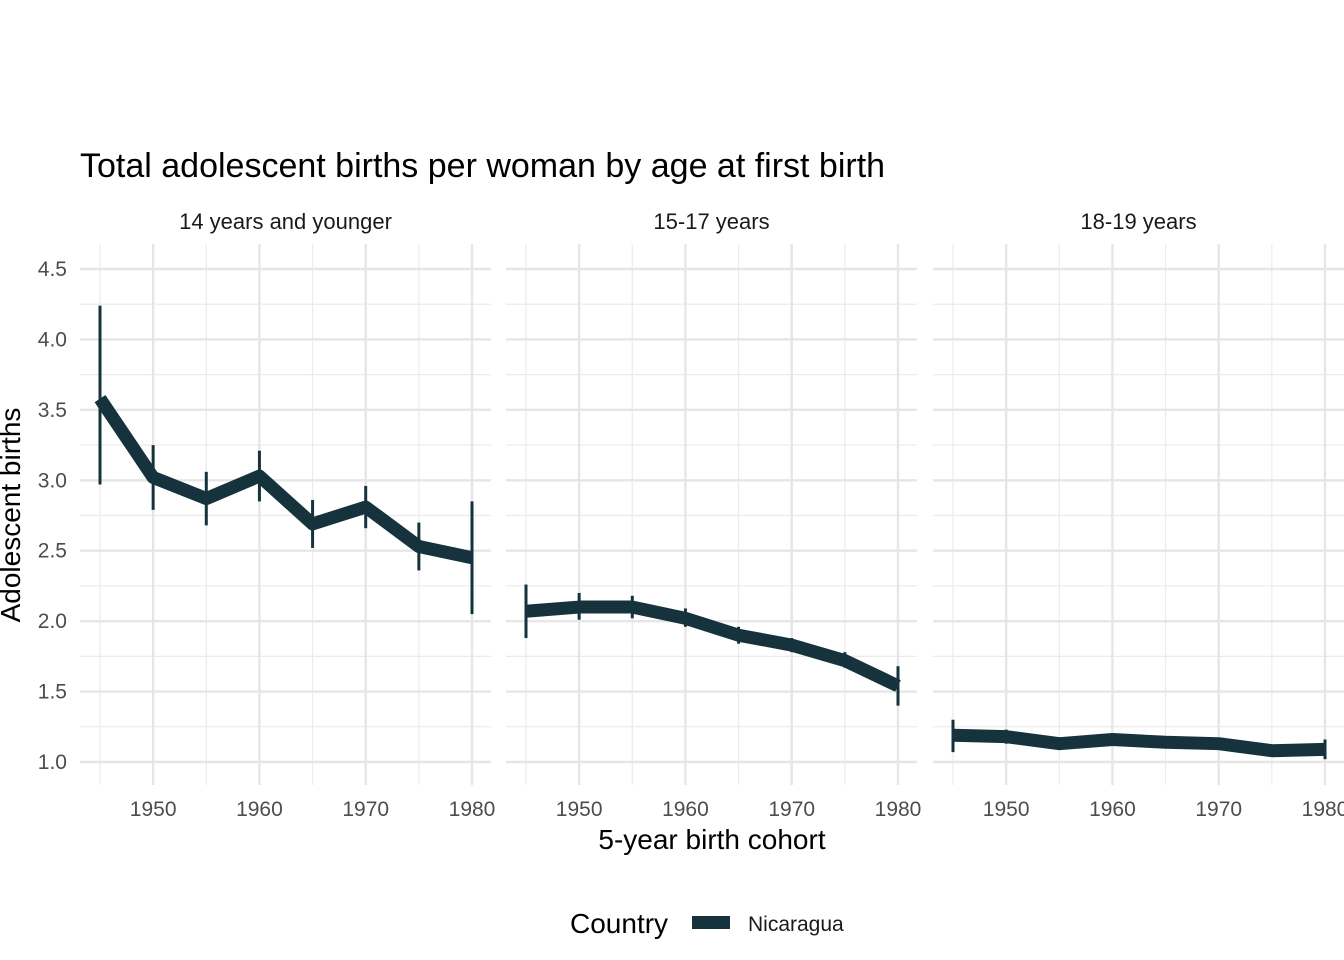  Describe the element at coordinates (13, 515) in the screenshot. I see `y-axis-title: Adolescent births` at that location.